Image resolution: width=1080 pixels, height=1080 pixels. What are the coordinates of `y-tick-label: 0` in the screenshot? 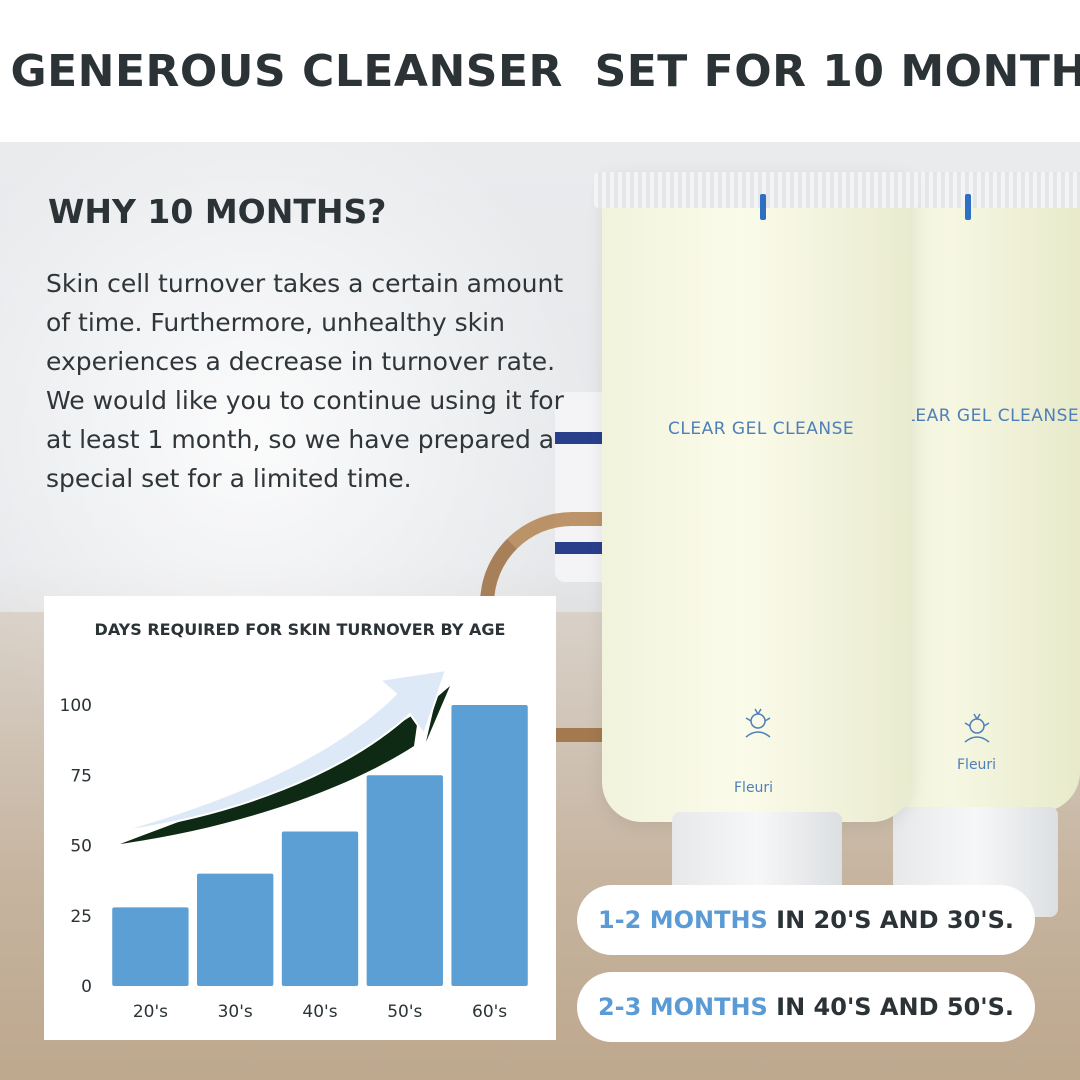 It's located at (86, 987).